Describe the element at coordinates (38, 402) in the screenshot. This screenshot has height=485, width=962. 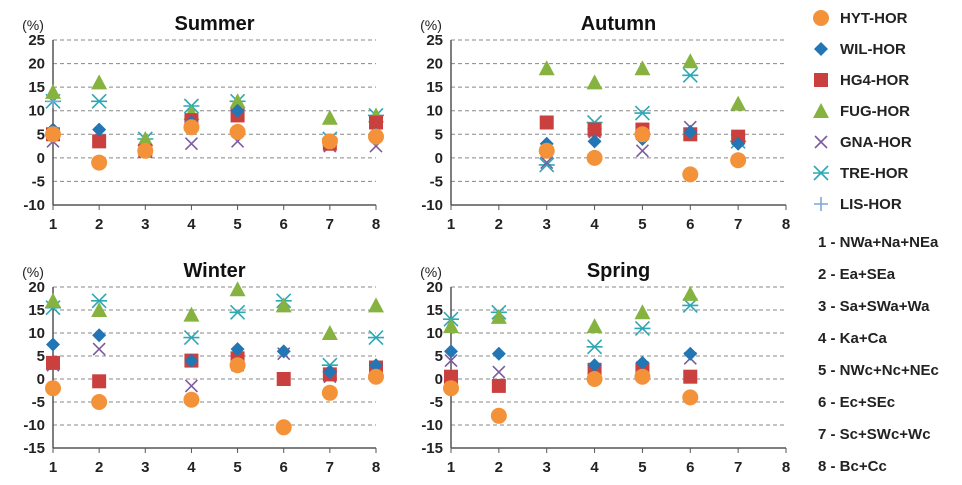
I see `y-tick-label: -5` at that location.